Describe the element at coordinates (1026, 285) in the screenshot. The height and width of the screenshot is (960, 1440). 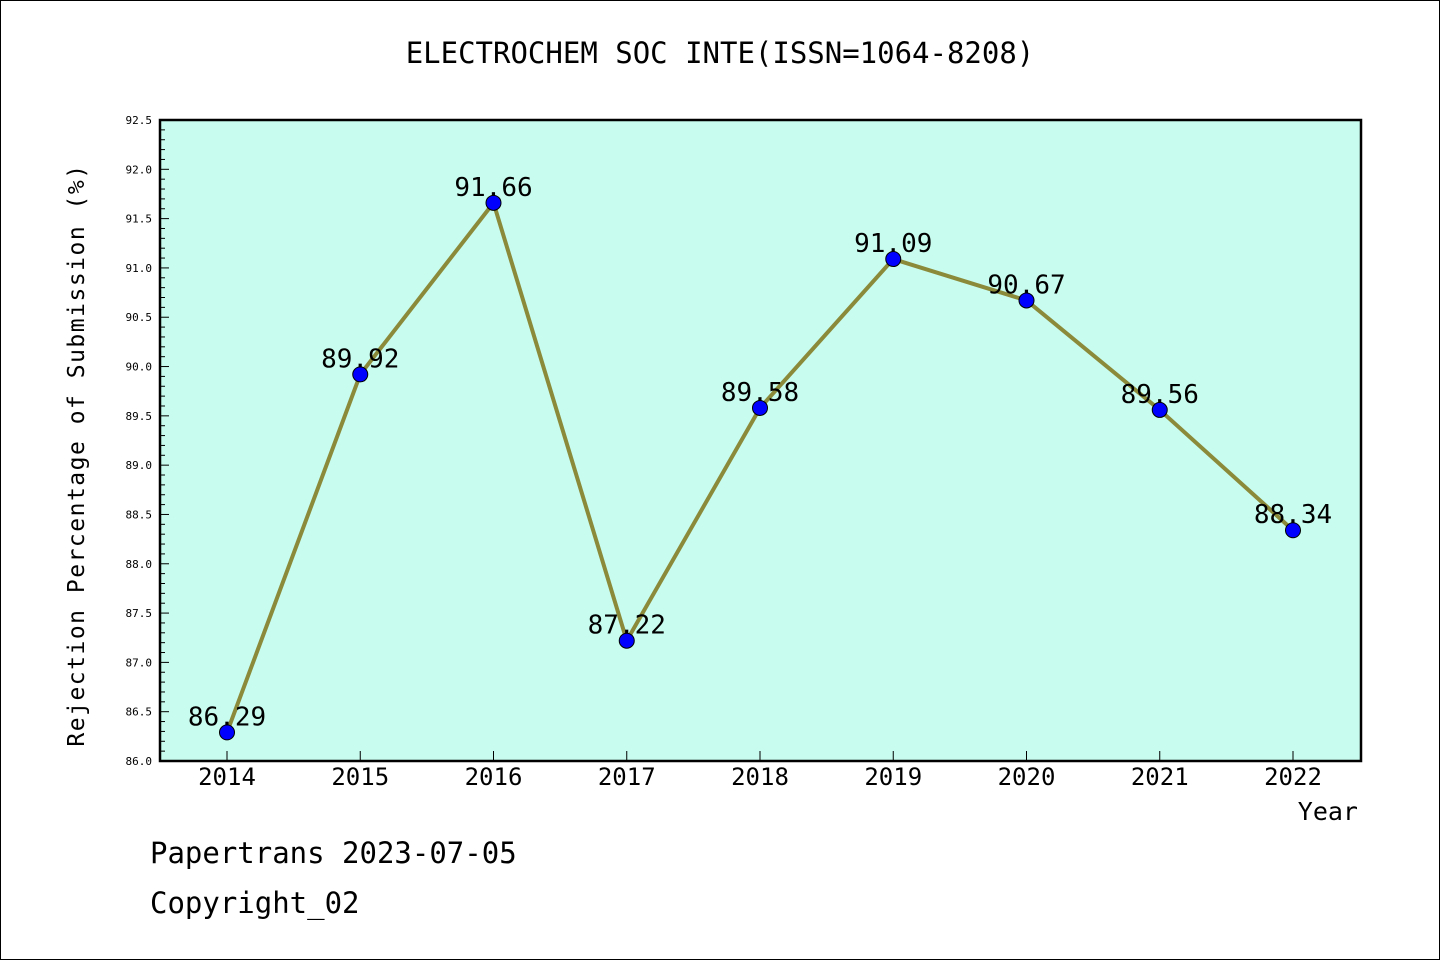
I see `data-label: 90.67` at that location.